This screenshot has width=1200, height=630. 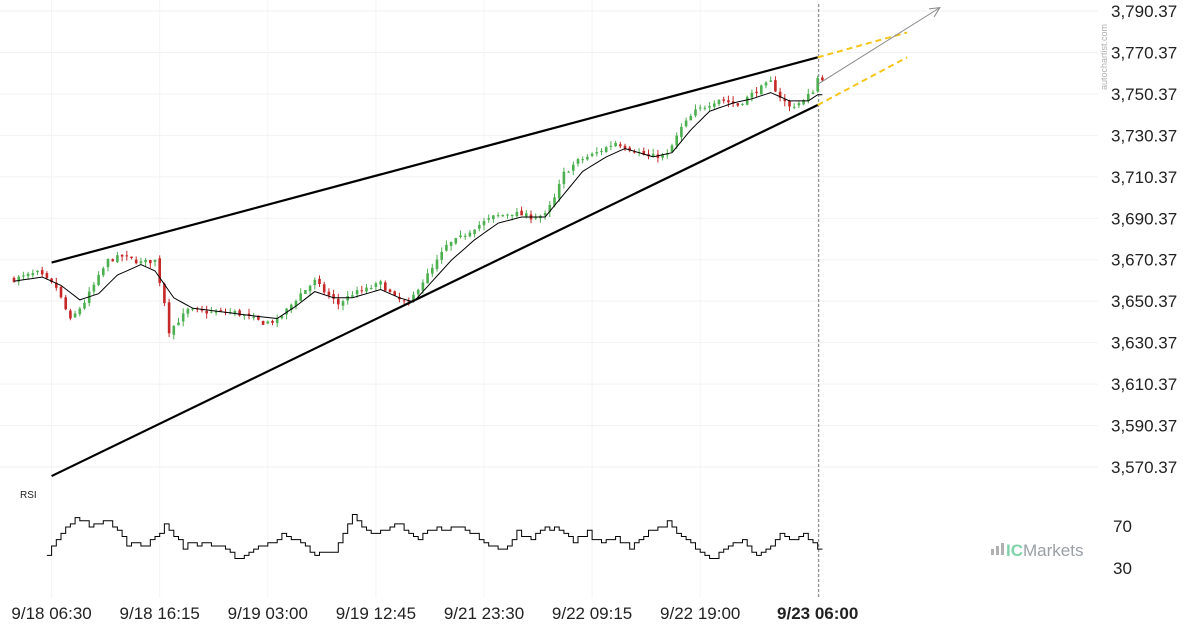 What do you see at coordinates (1144, 384) in the screenshot?
I see `y-tick-label: 3,610.37` at bounding box center [1144, 384].